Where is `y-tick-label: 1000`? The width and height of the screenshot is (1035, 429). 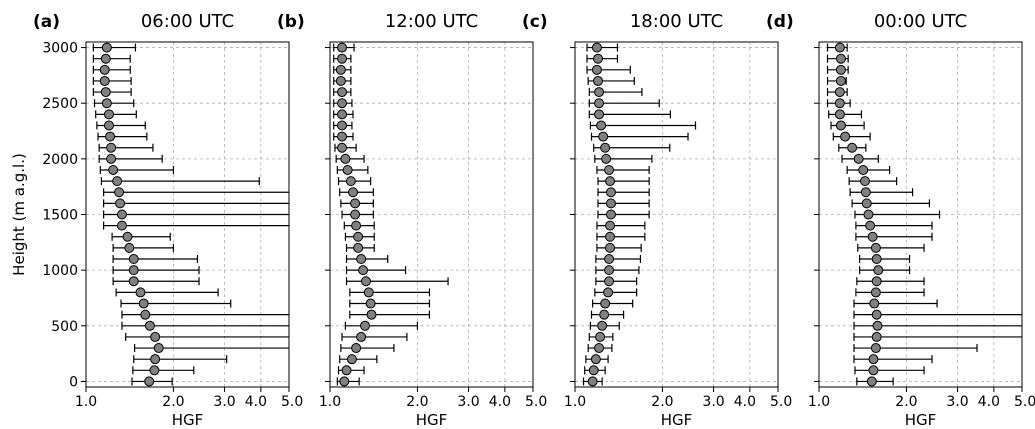
y-tick-label: 1000 is located at coordinates (60, 271).